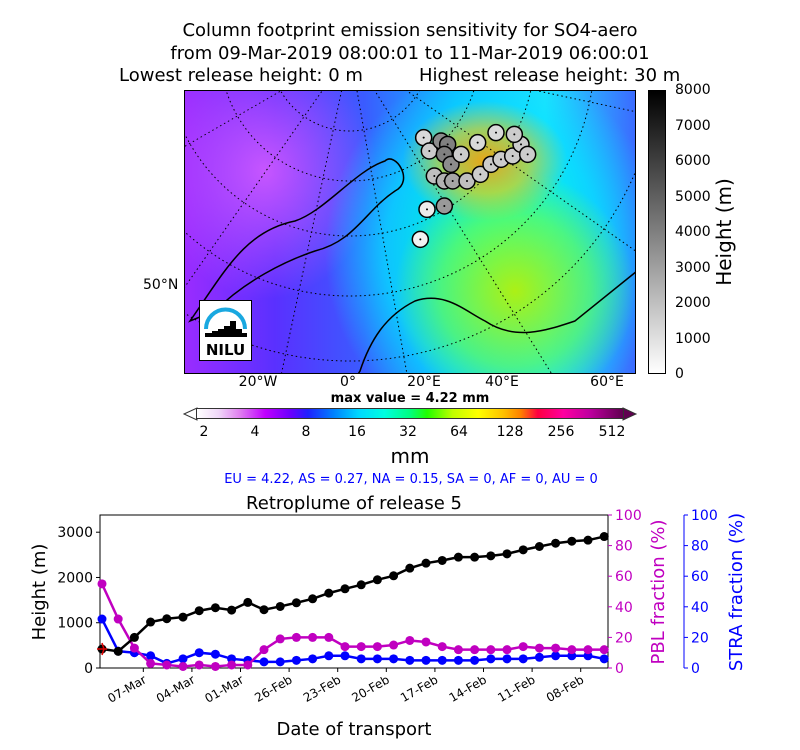  Describe the element at coordinates (127, 688) in the screenshot. I see `x-tick-label: 07-Mar` at that location.